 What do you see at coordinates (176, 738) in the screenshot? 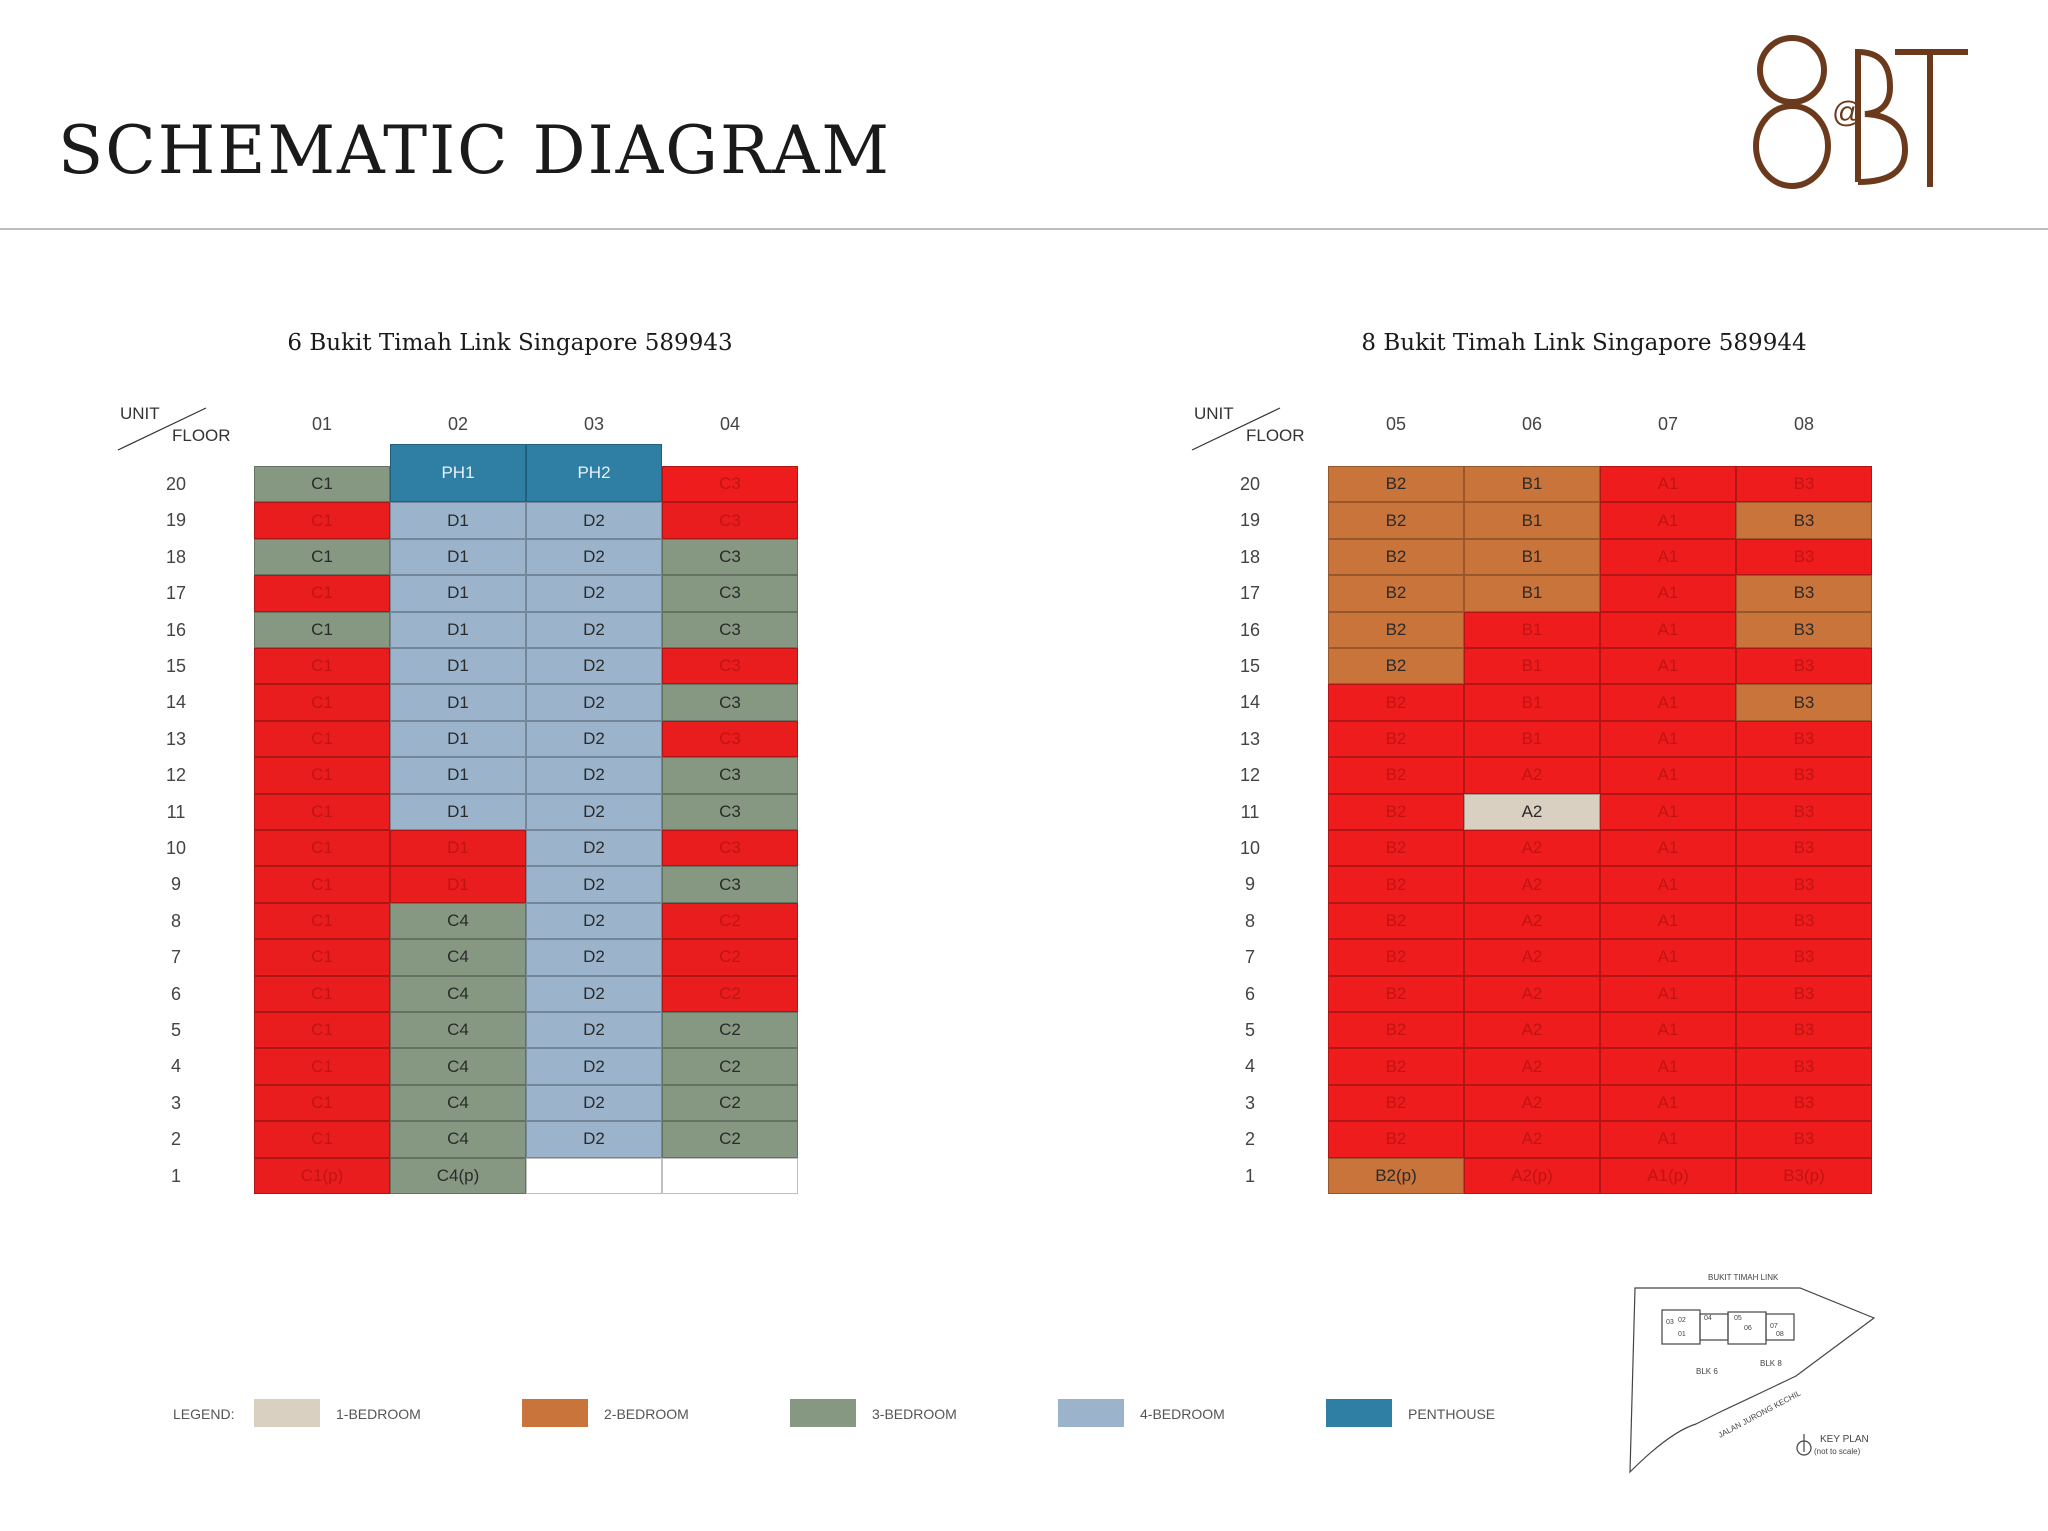
I see `floor-number: 13` at bounding box center [176, 738].